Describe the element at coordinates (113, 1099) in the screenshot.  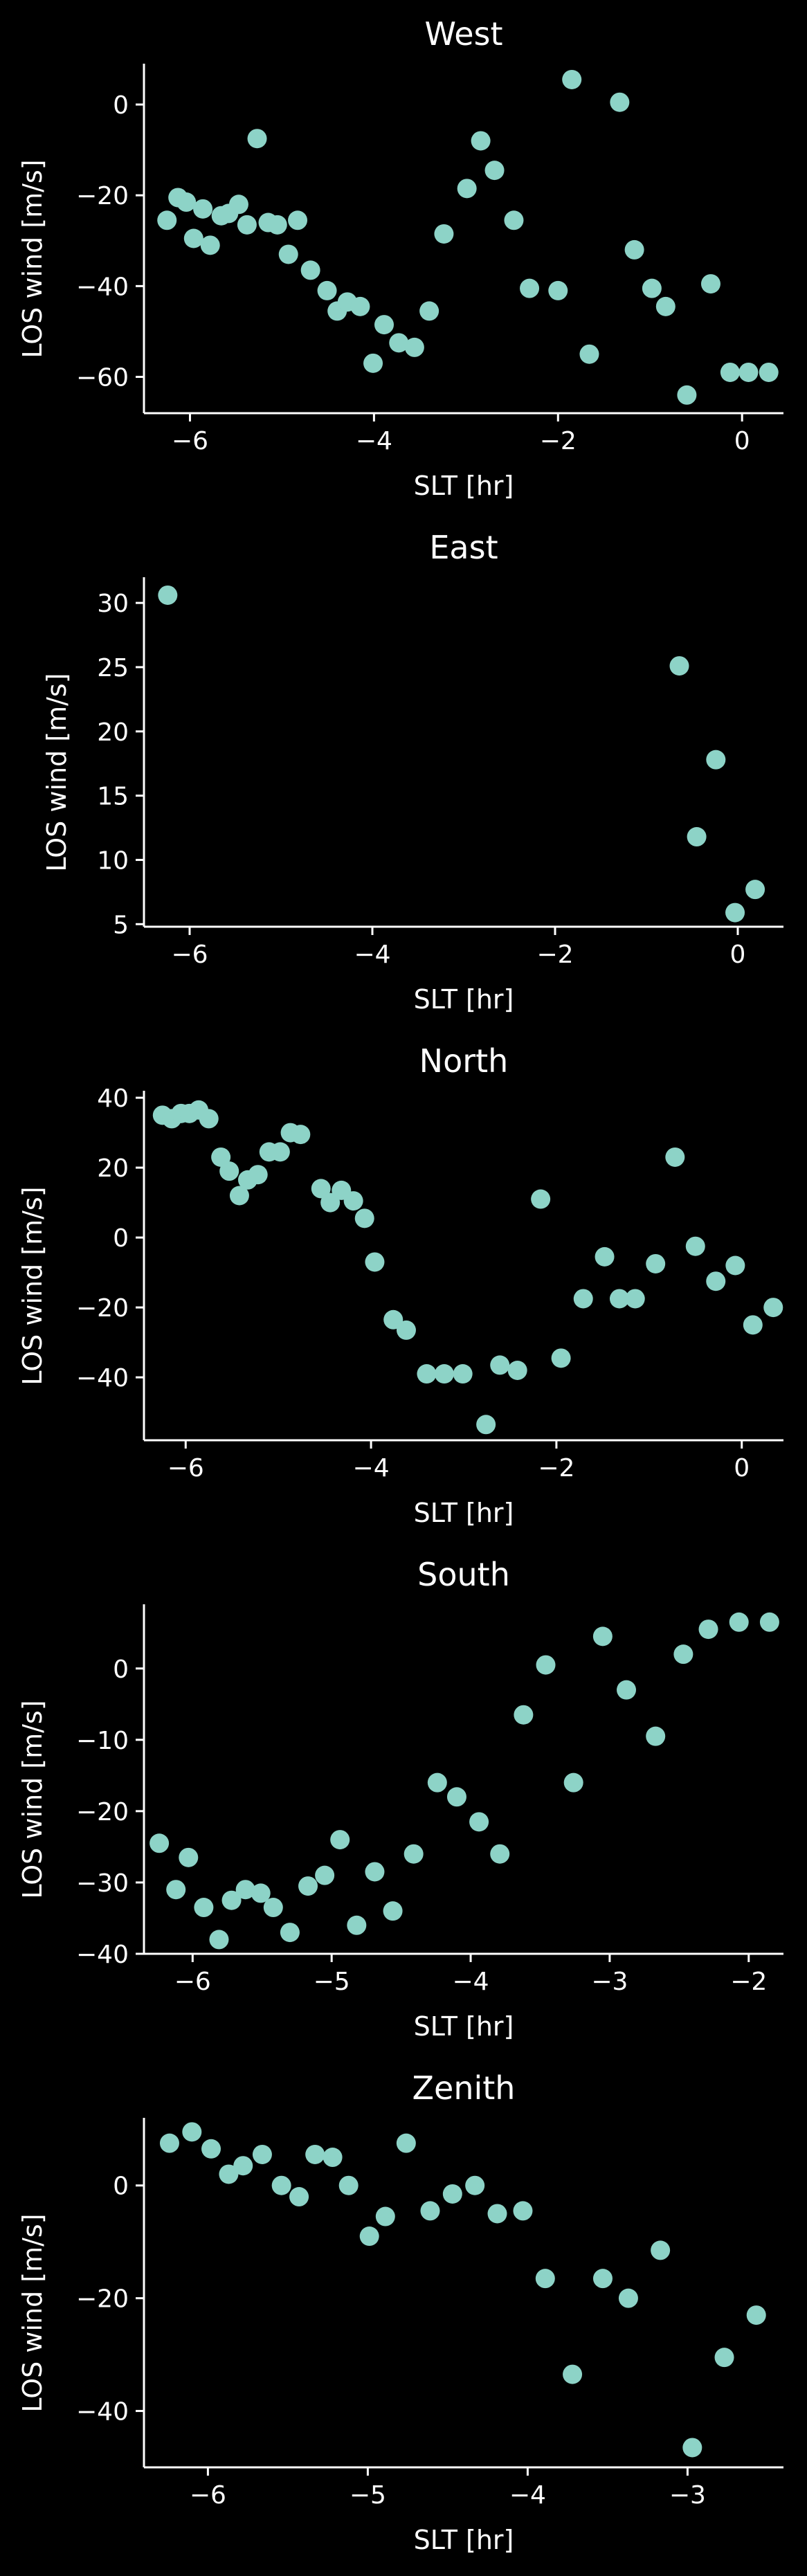
I see `y-tick-label: 40` at that location.